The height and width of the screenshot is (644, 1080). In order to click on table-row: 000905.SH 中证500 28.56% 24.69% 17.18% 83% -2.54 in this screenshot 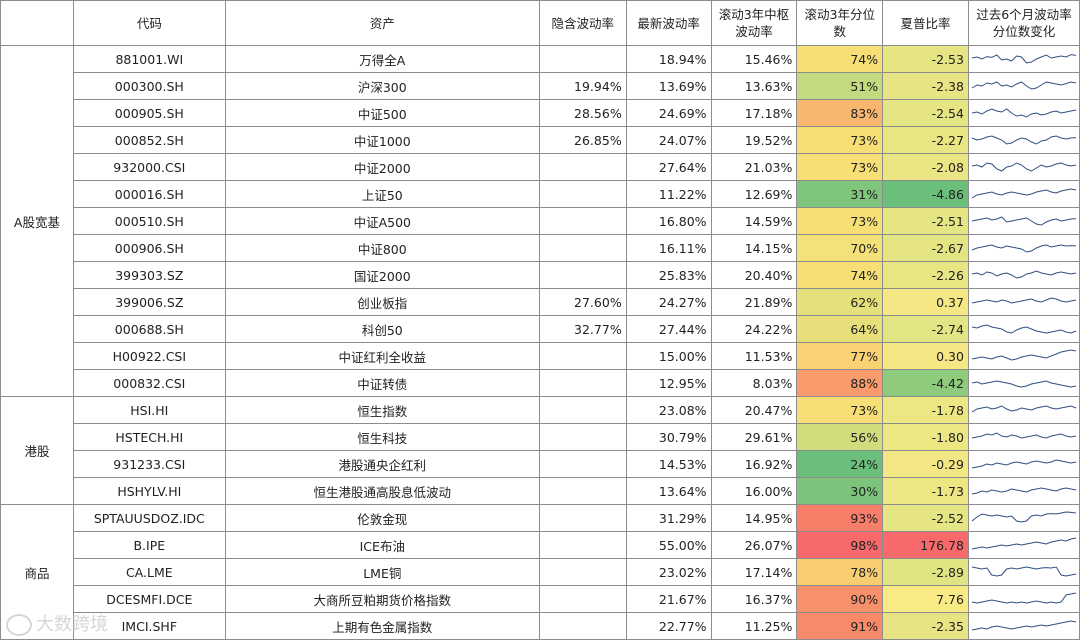, I will do `click(540, 113)`.